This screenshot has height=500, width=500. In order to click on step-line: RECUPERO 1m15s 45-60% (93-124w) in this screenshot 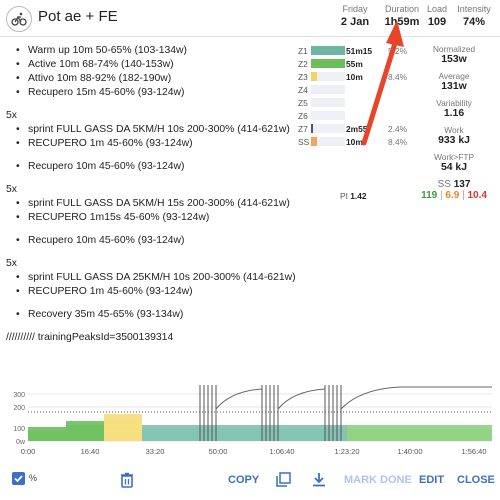, I will do `click(157, 218)`.